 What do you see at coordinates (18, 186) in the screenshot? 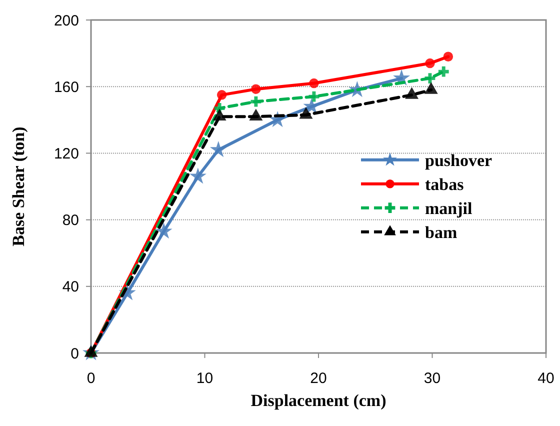
I see `y-axis-title: Base Shear (ton)` at bounding box center [18, 186].